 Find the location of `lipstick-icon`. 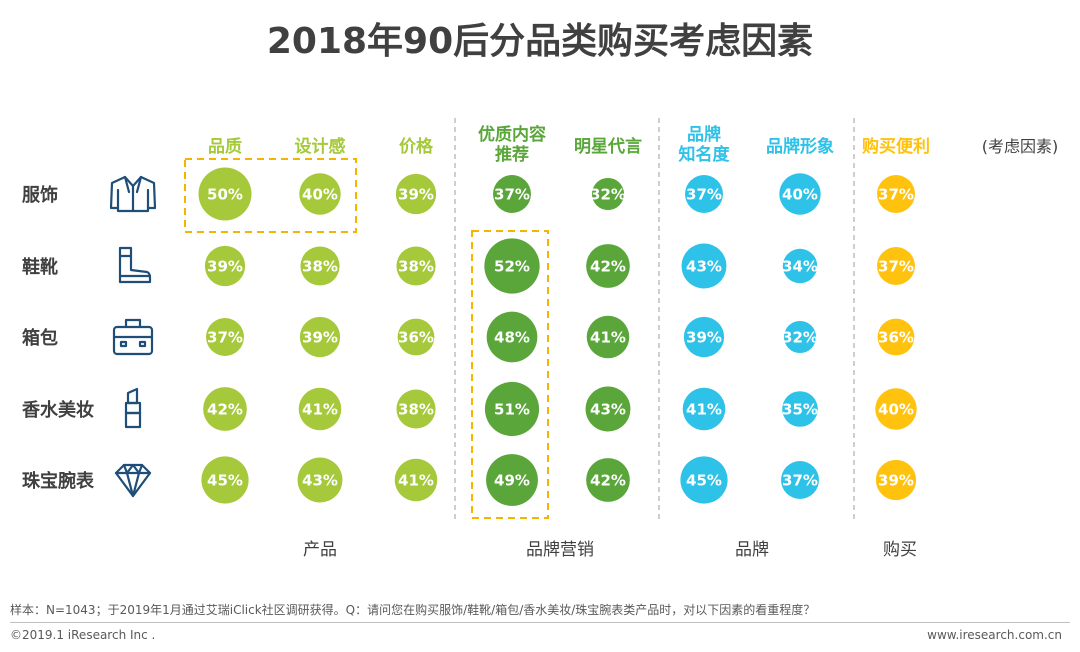

lipstick-icon is located at coordinates (133, 408).